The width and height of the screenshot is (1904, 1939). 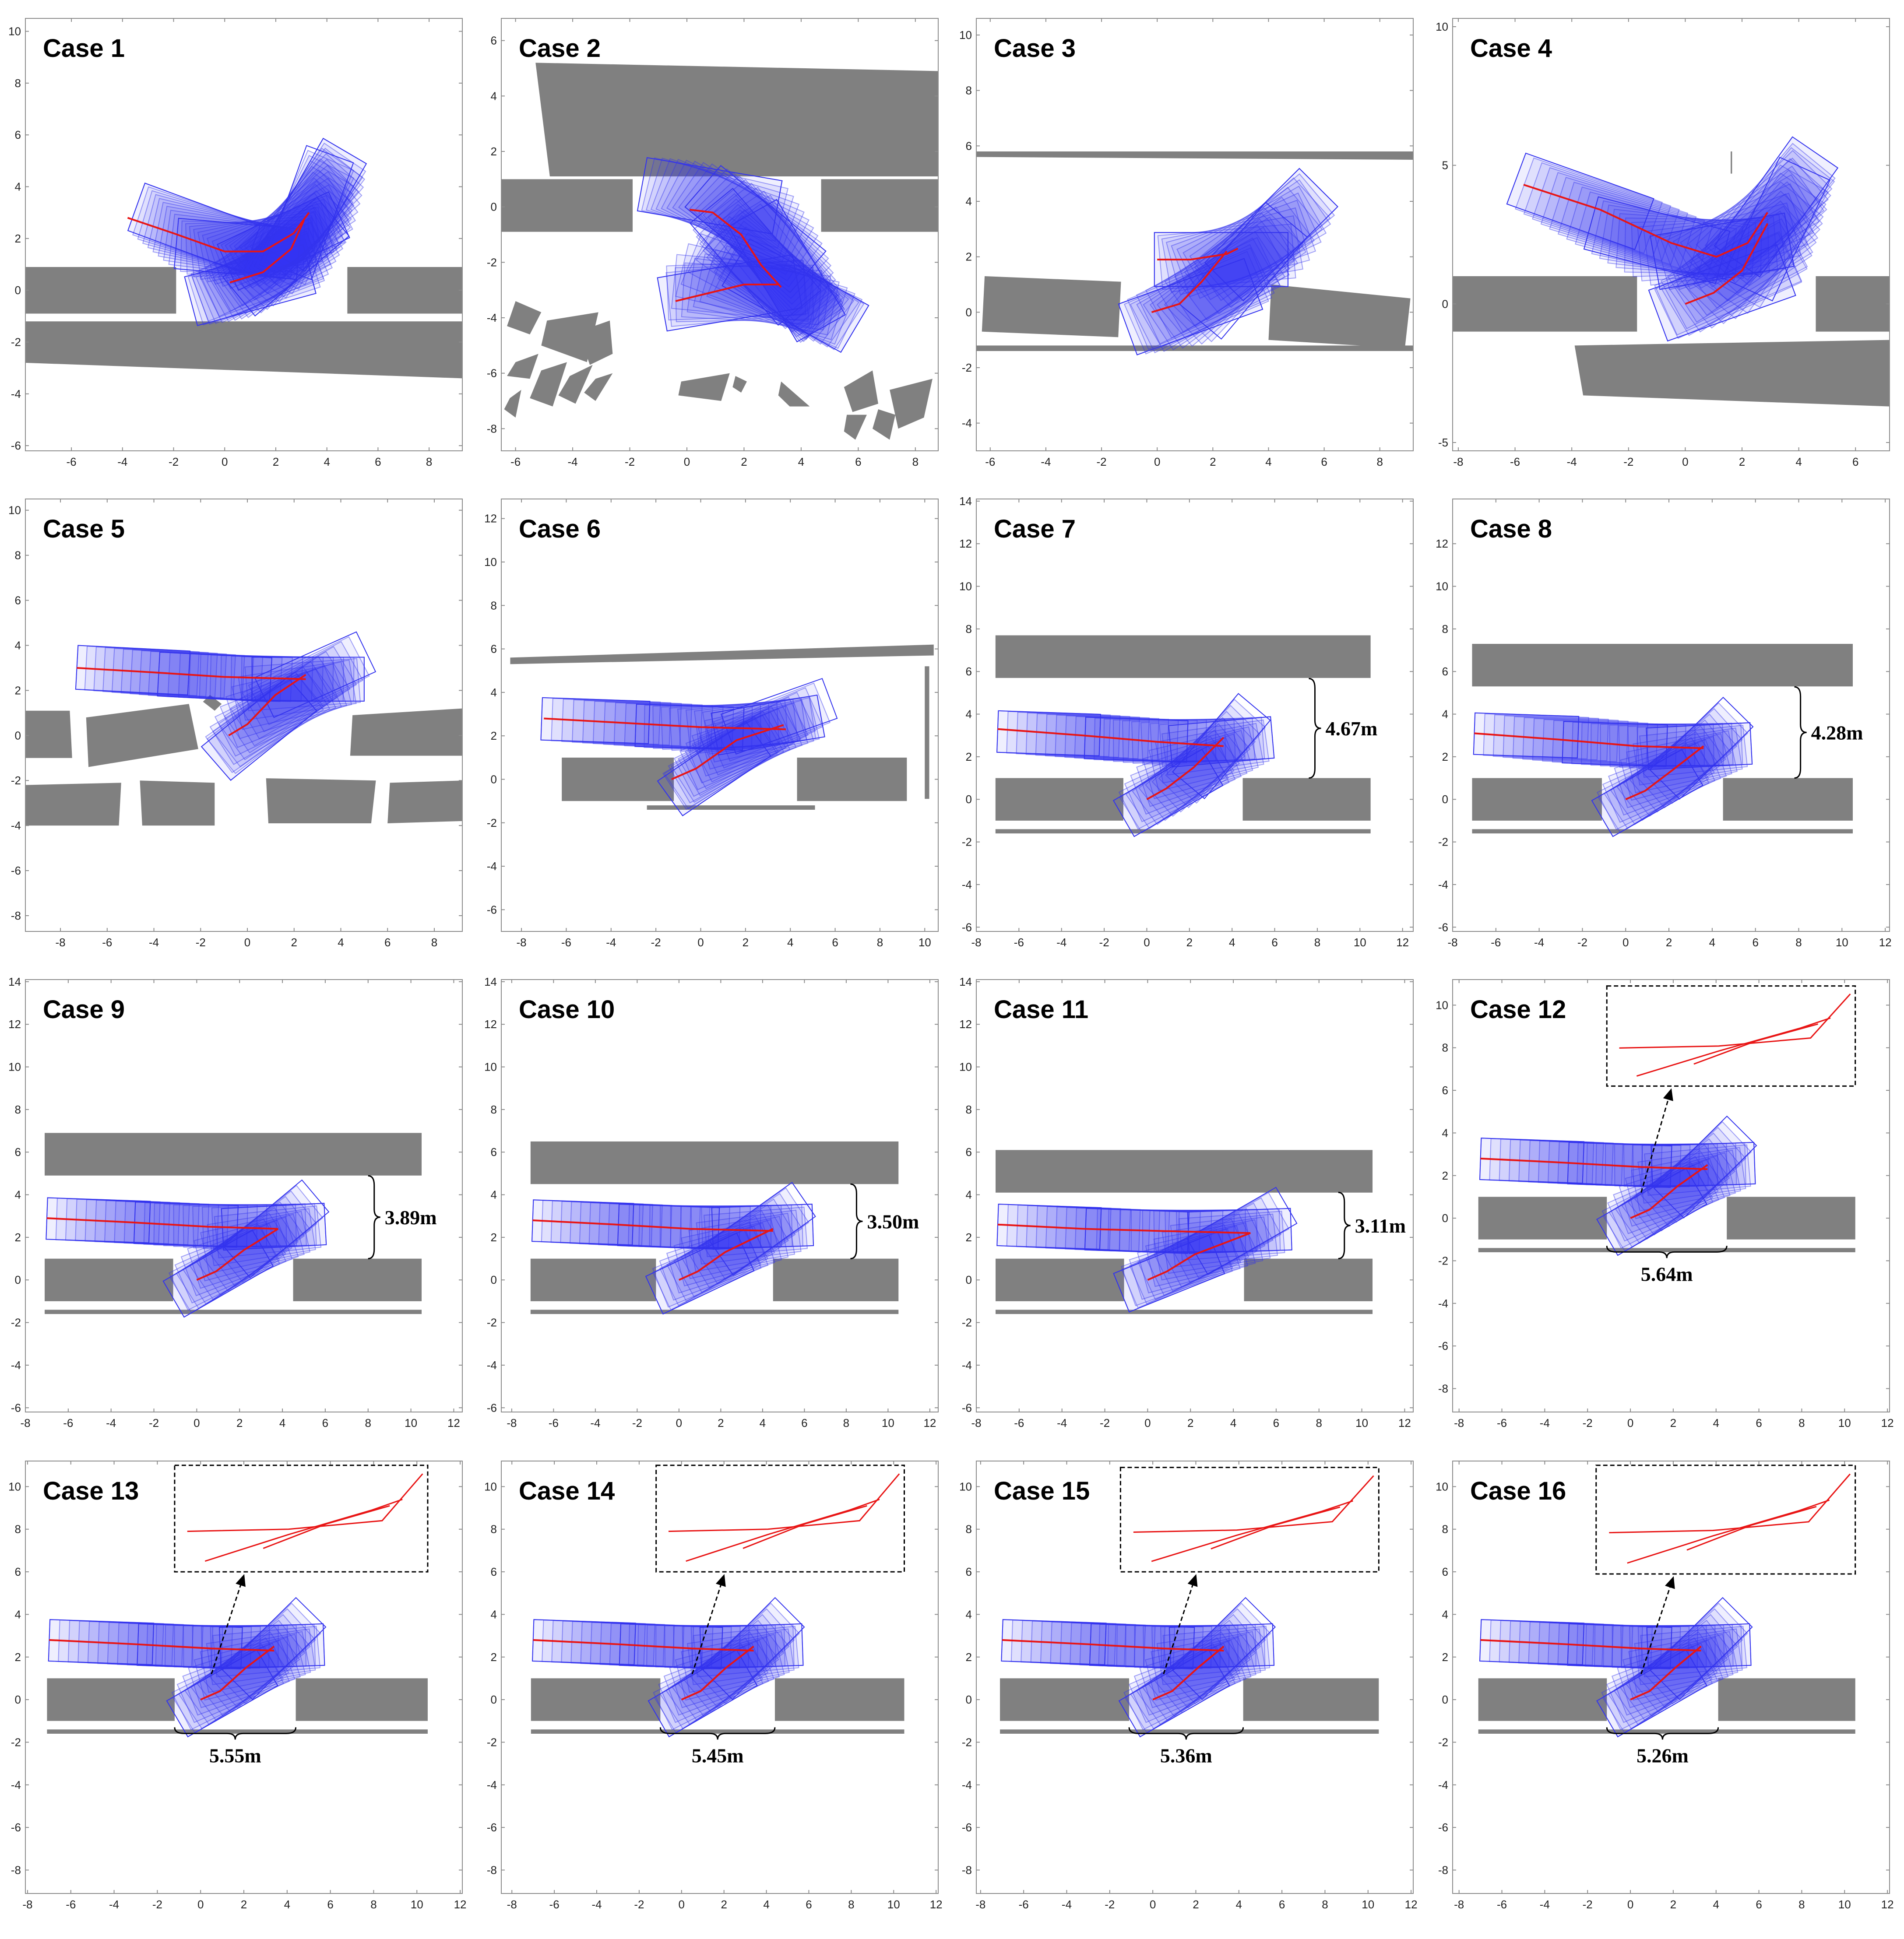 What do you see at coordinates (1443, 442) in the screenshot?
I see `y-tick-label: -5` at bounding box center [1443, 442].